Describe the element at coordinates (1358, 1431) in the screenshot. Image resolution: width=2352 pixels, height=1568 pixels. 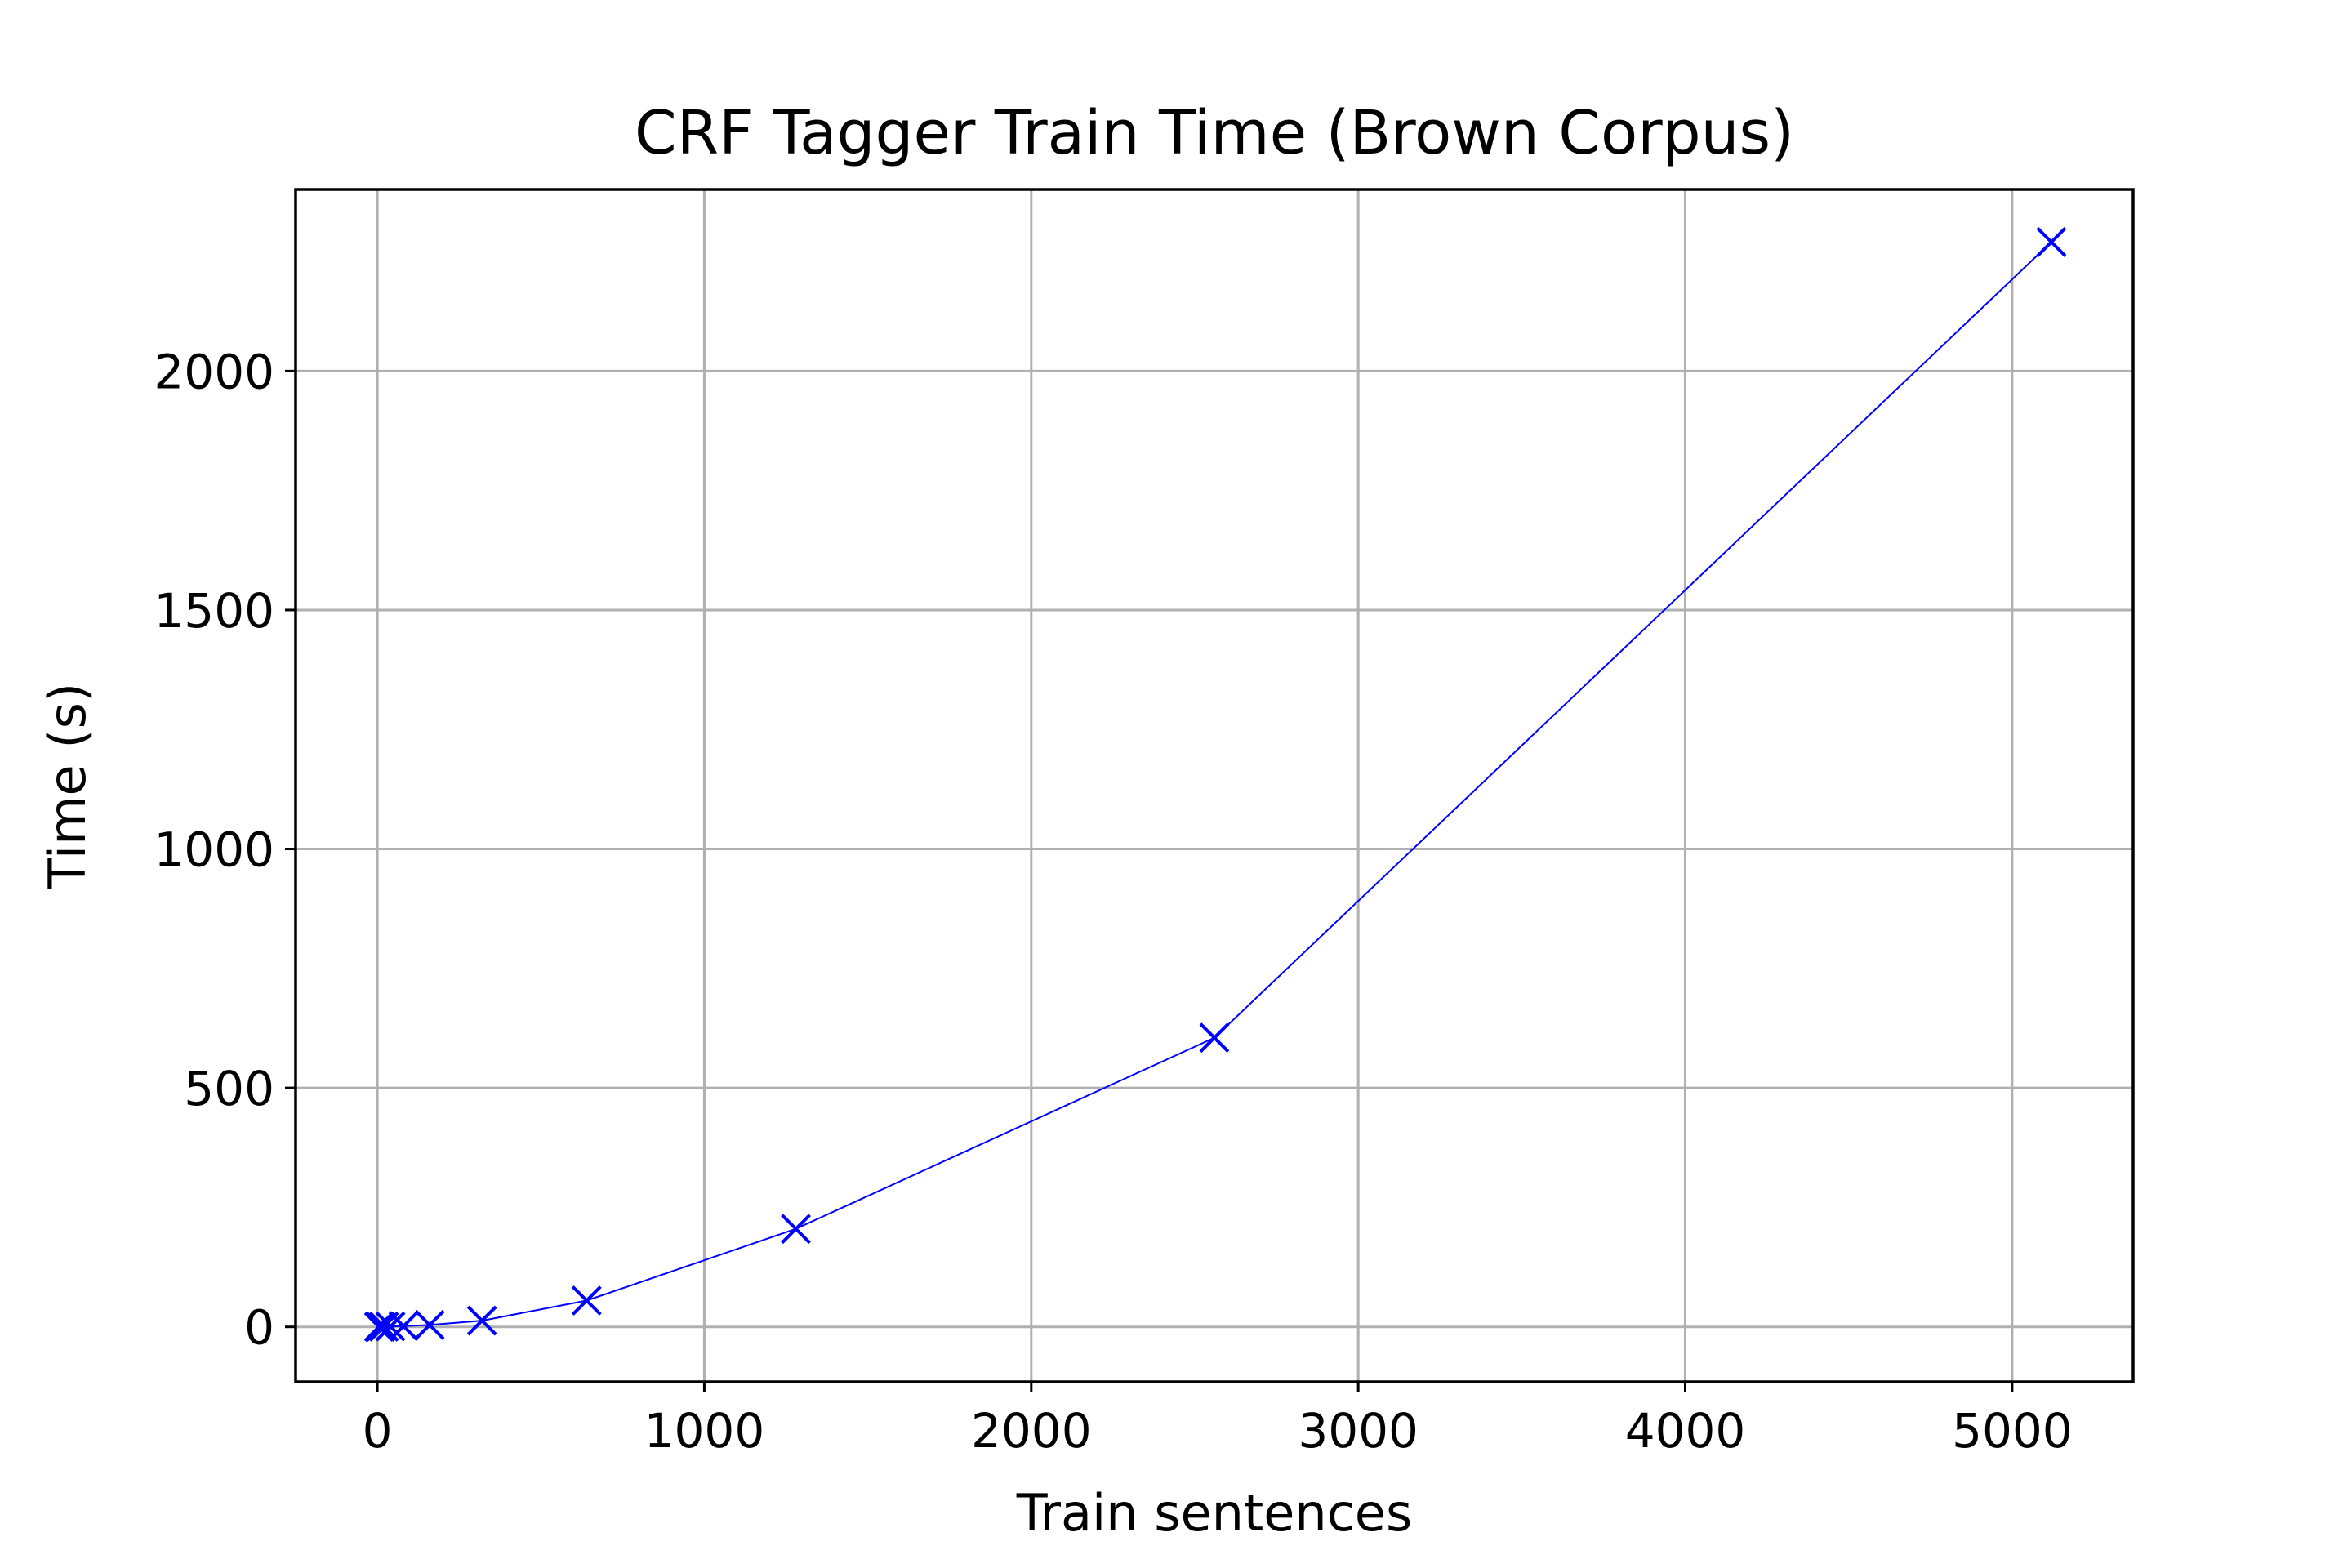
I see `x-tick-label: 3000` at that location.